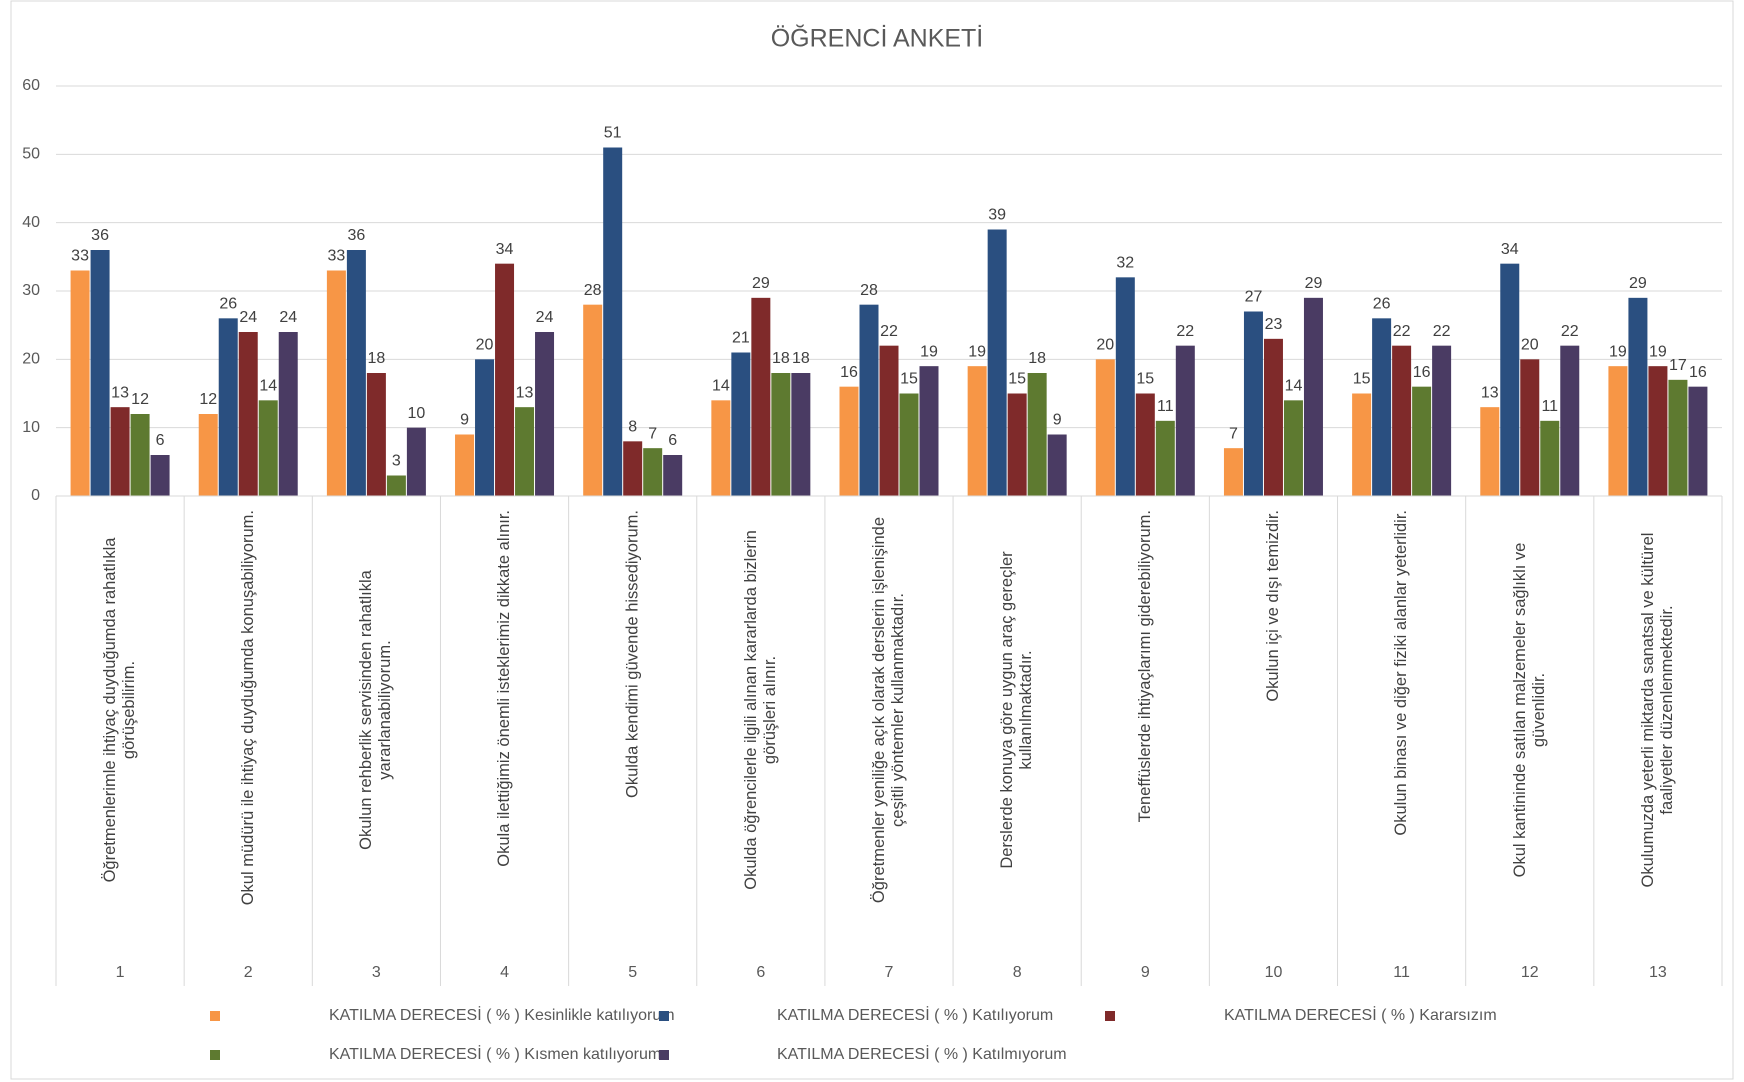  Describe the element at coordinates (1017, 972) in the screenshot. I see `x-tick-label: 8` at that location.